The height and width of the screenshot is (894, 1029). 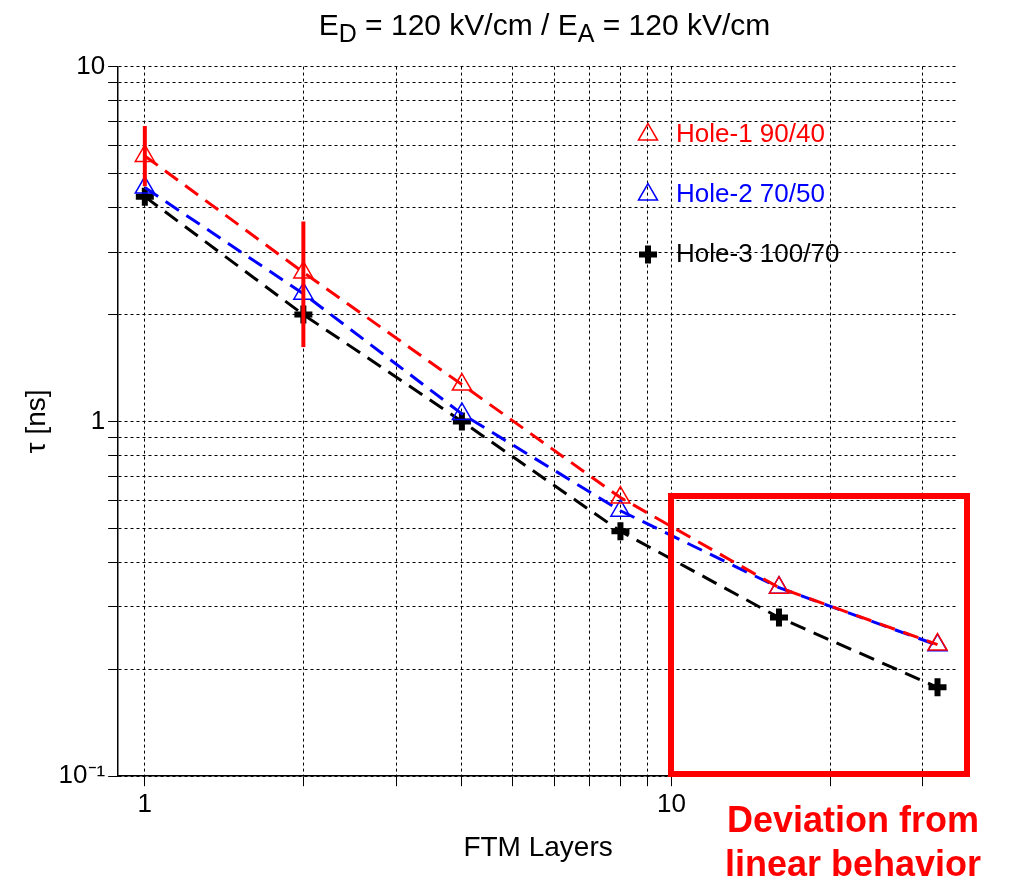 I want to click on x-axis-title: FTM Layers, so click(x=538, y=846).